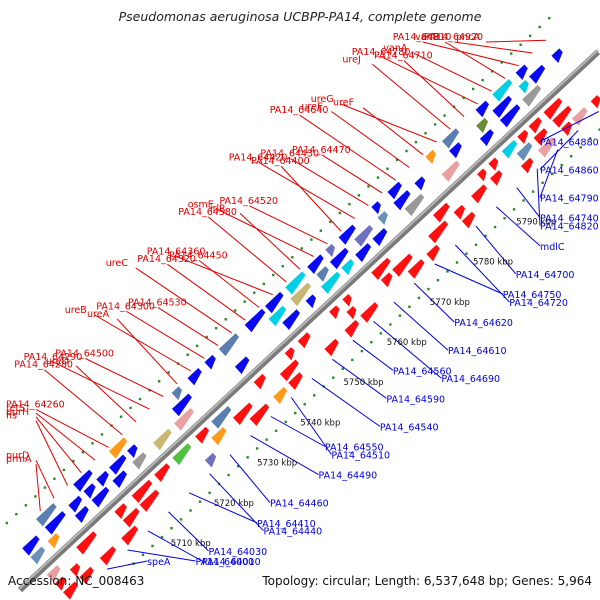 The width and height of the screenshot is (600, 600). I want to click on gene-label-upper: purH, so click(17, 412).